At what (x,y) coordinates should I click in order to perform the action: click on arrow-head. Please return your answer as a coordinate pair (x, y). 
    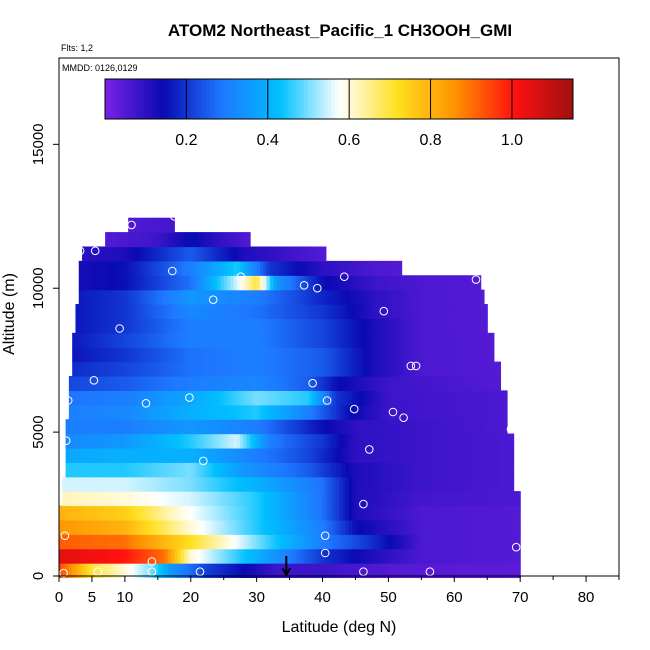
    Looking at the image, I should click on (286, 572).